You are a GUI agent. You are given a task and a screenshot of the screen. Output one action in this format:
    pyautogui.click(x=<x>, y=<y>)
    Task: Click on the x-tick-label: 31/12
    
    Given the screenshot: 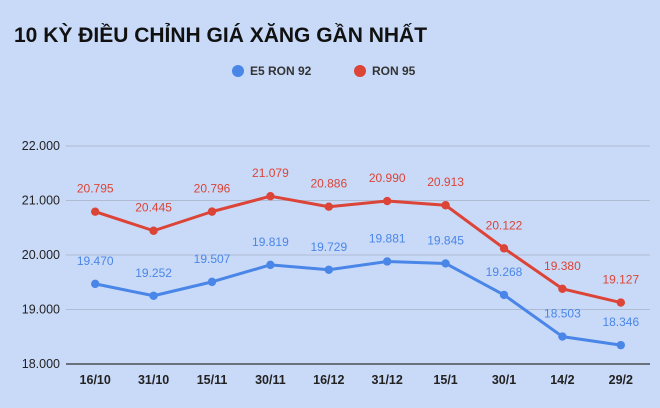 What is the action you would take?
    pyautogui.click(x=387, y=380)
    